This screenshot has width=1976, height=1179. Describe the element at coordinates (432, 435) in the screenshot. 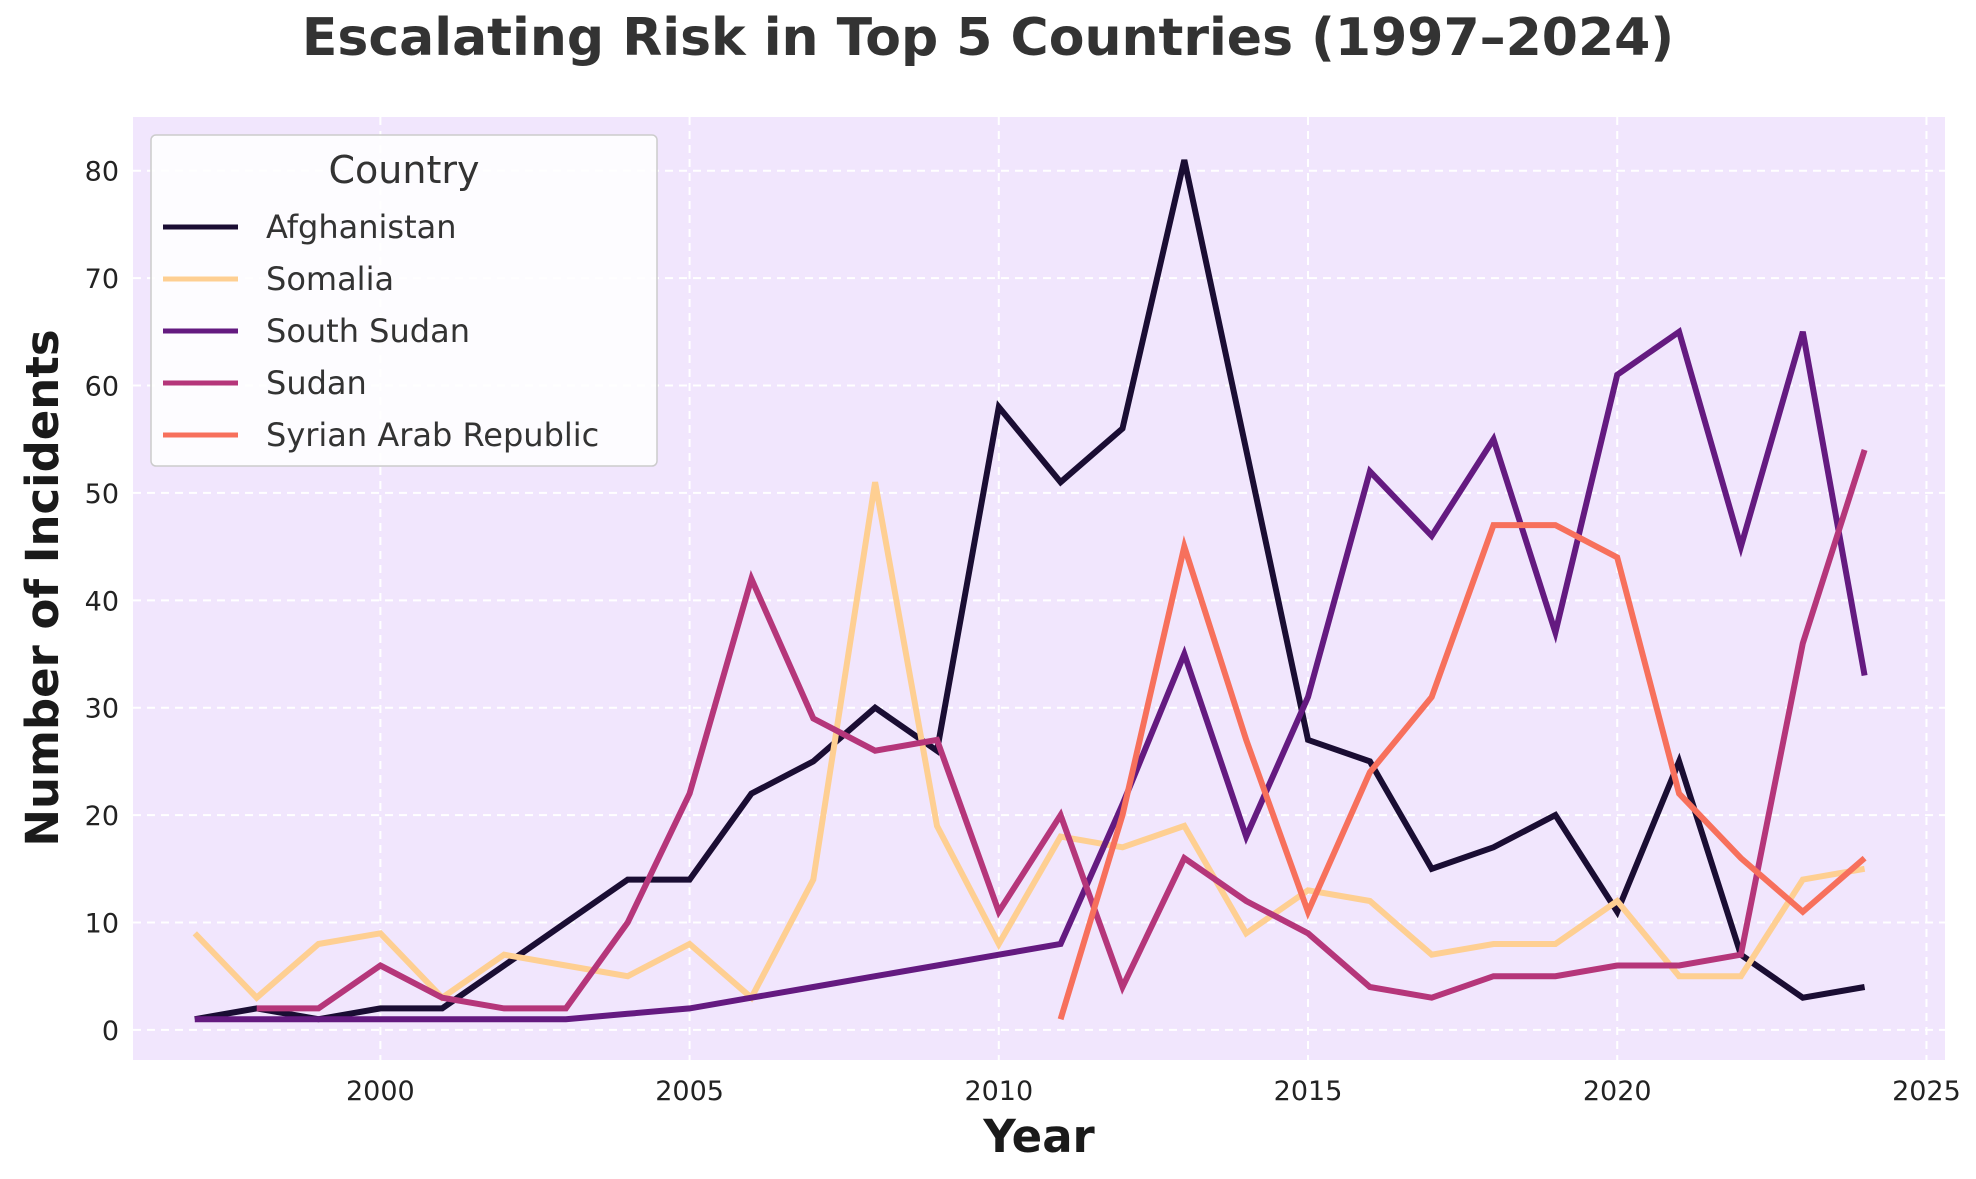

I see `legend-label: Syrian Arab Republic` at that location.